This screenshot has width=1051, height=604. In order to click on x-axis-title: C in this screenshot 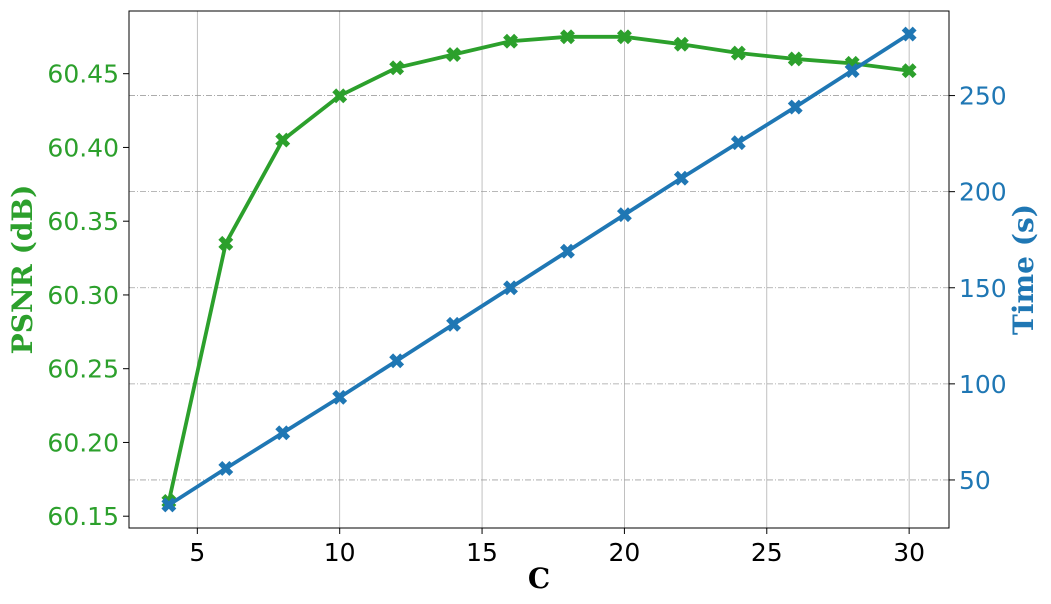, I will do `click(539, 578)`.